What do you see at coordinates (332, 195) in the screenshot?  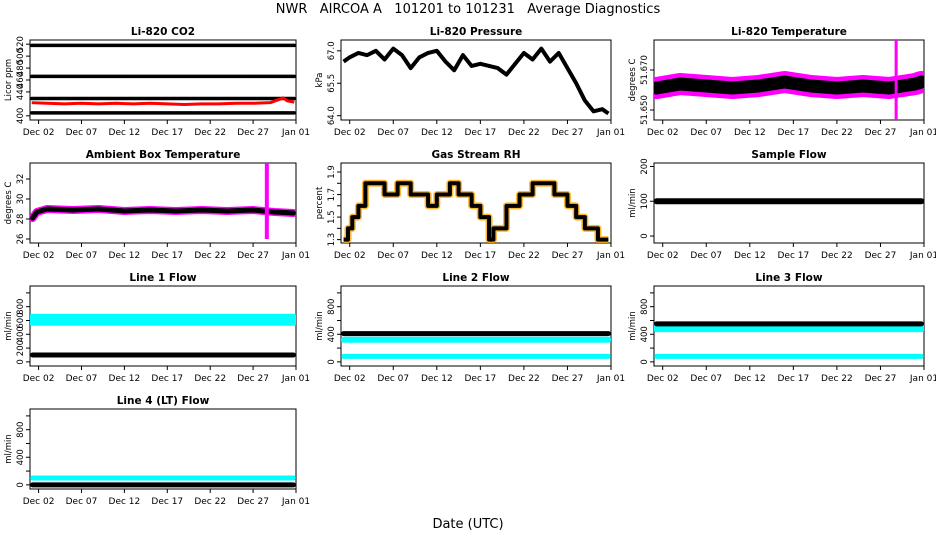 I see `y-tick-label: 1.7` at bounding box center [332, 195].